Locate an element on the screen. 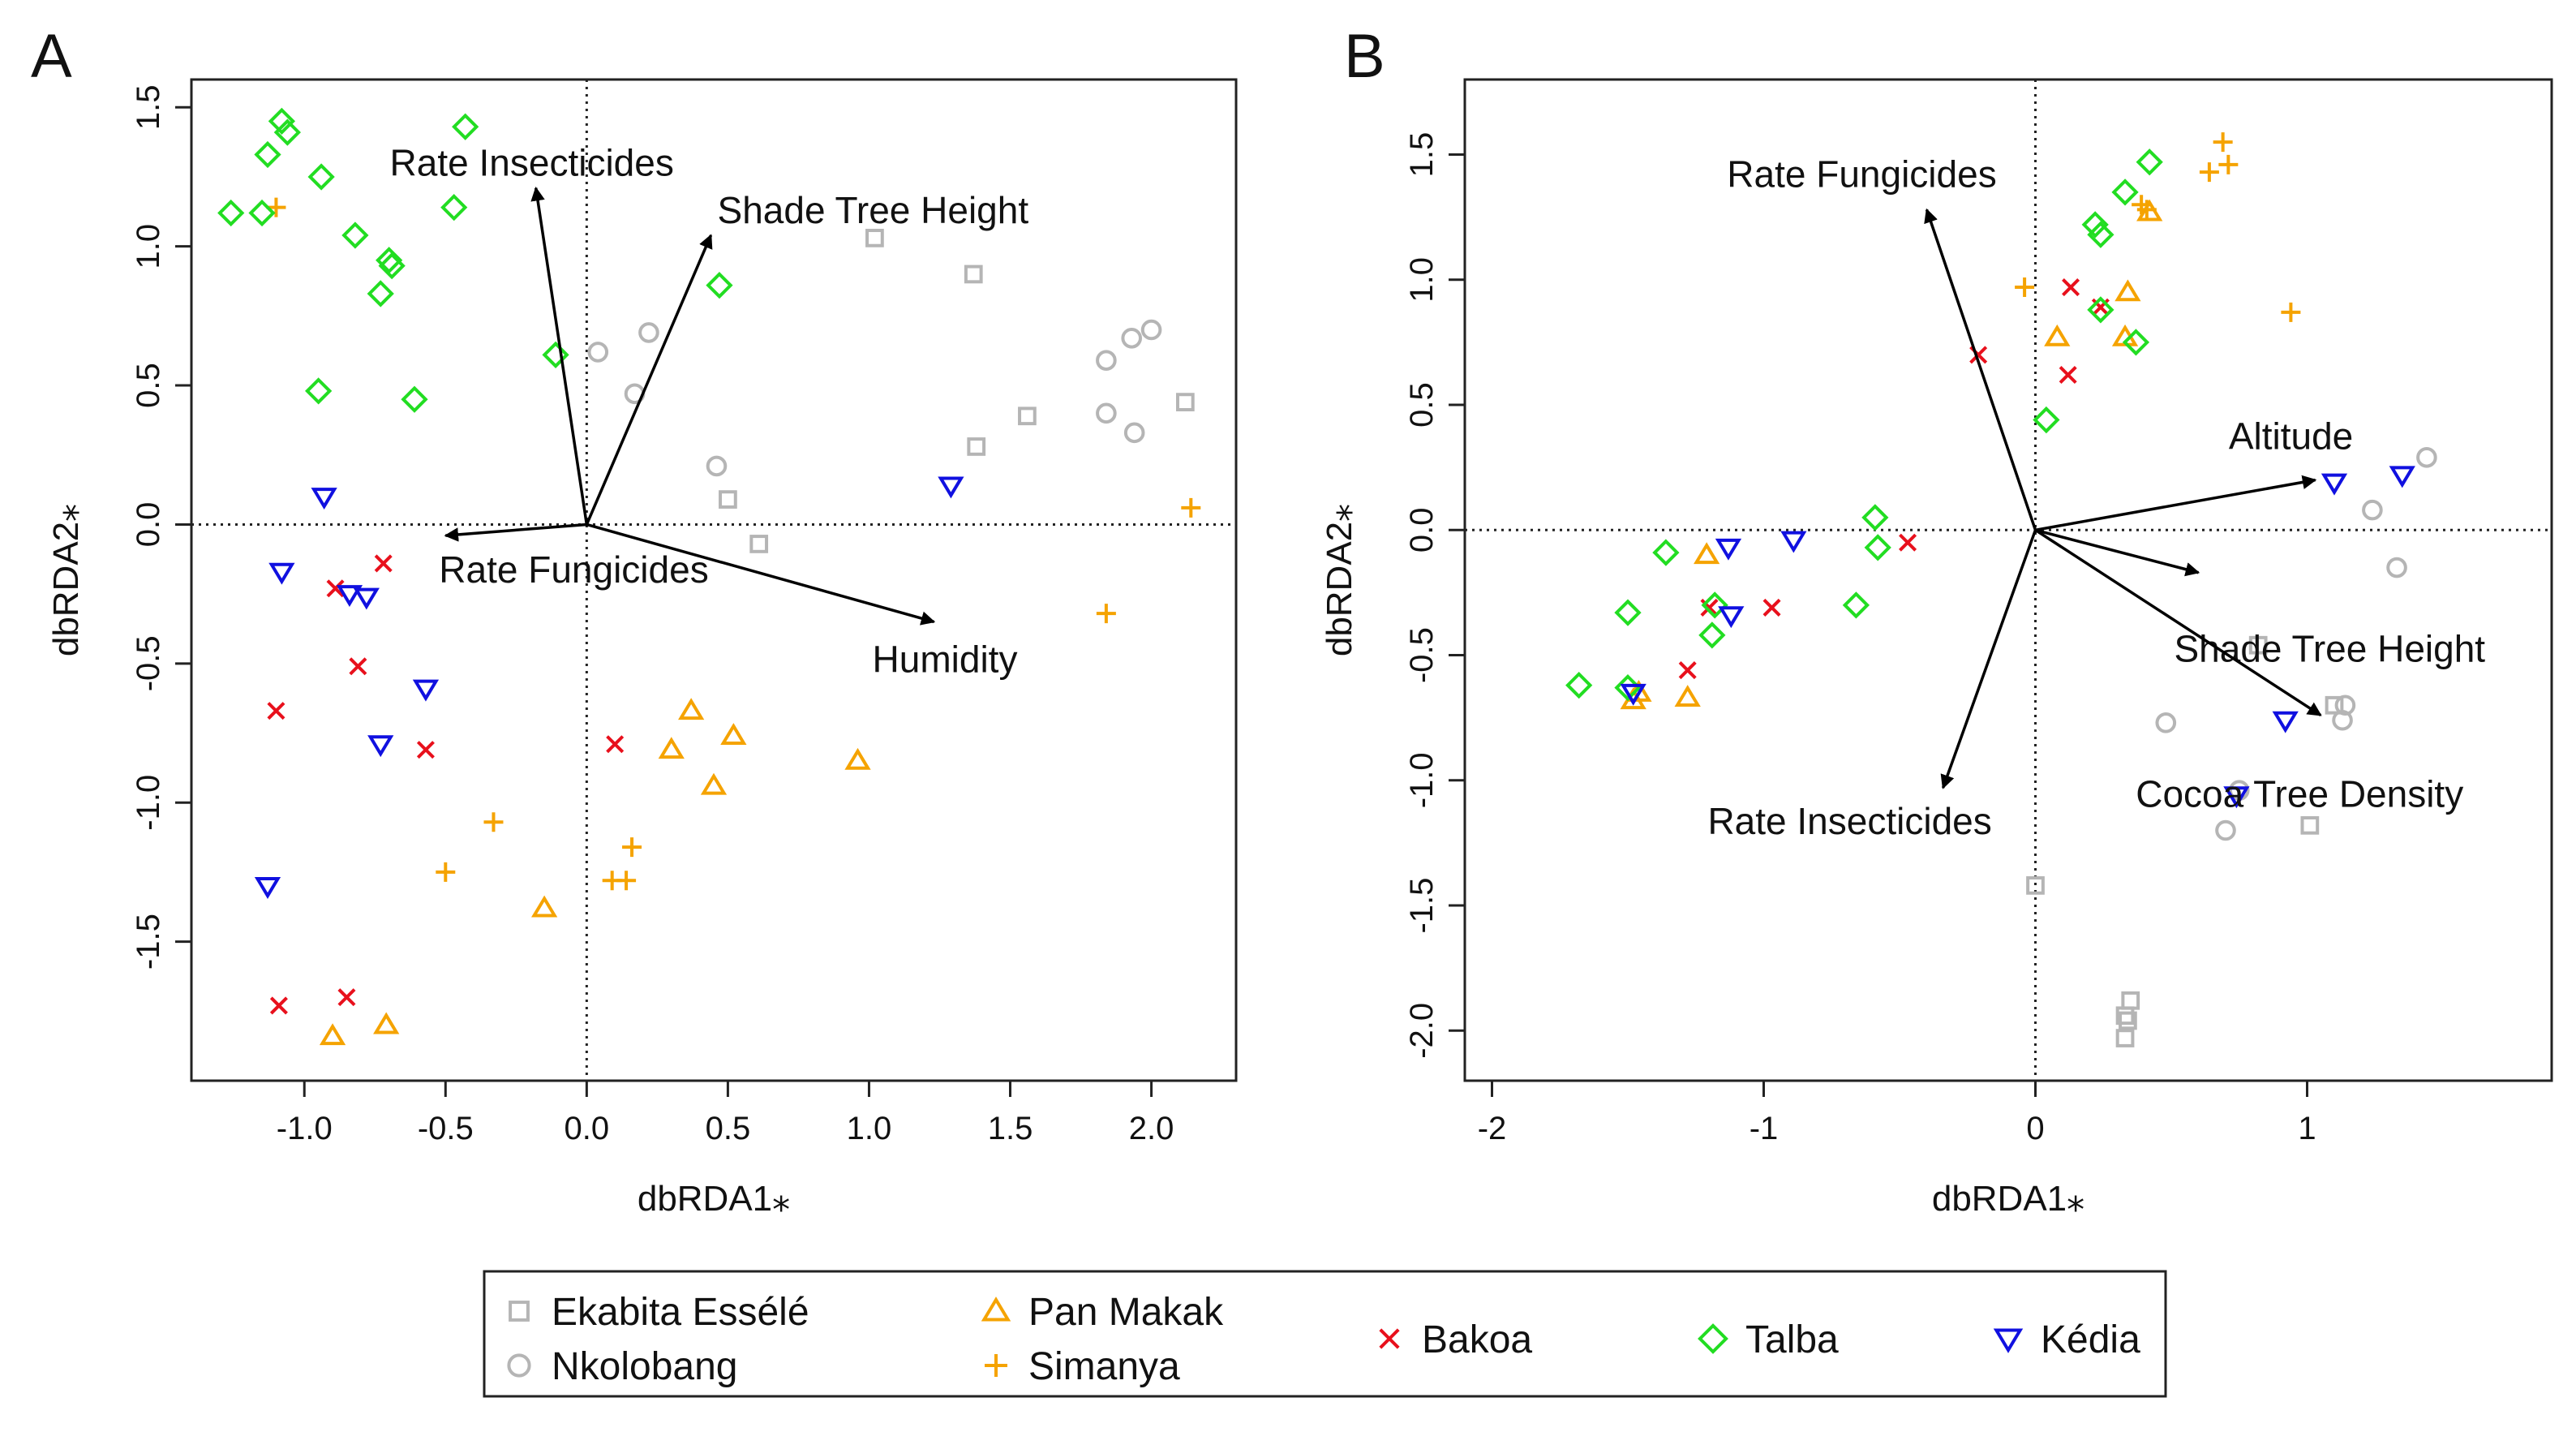  vector-arrow-rate-insecticides is located at coordinates (559, 356).